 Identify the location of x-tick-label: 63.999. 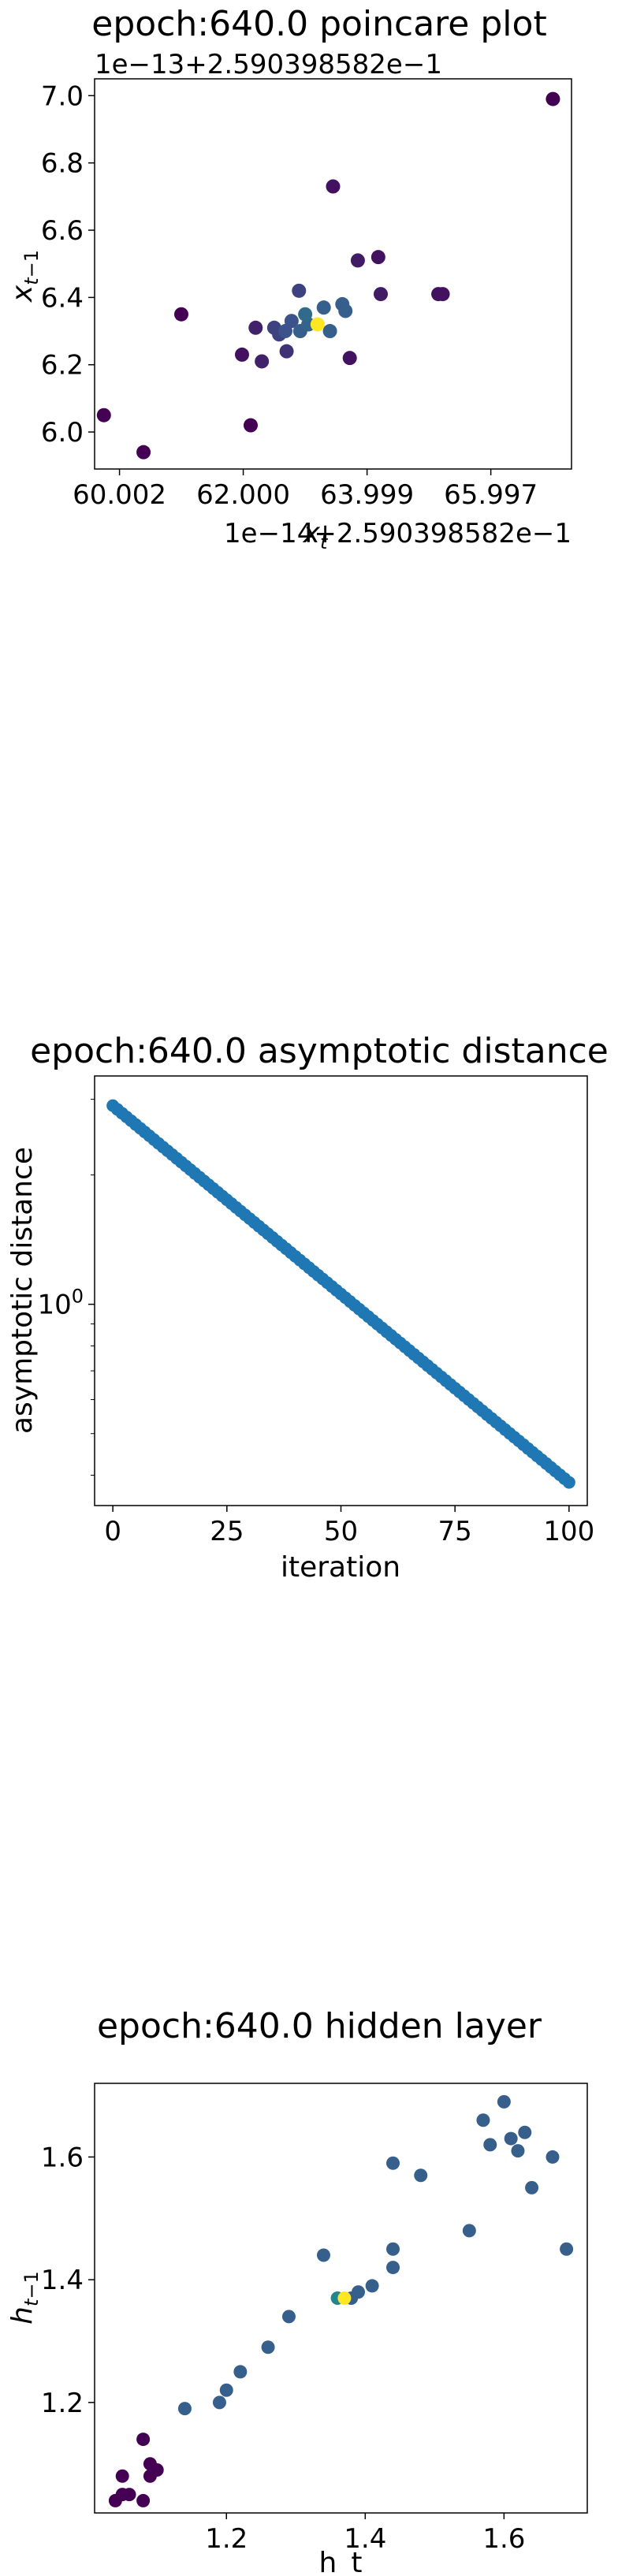
(367, 495).